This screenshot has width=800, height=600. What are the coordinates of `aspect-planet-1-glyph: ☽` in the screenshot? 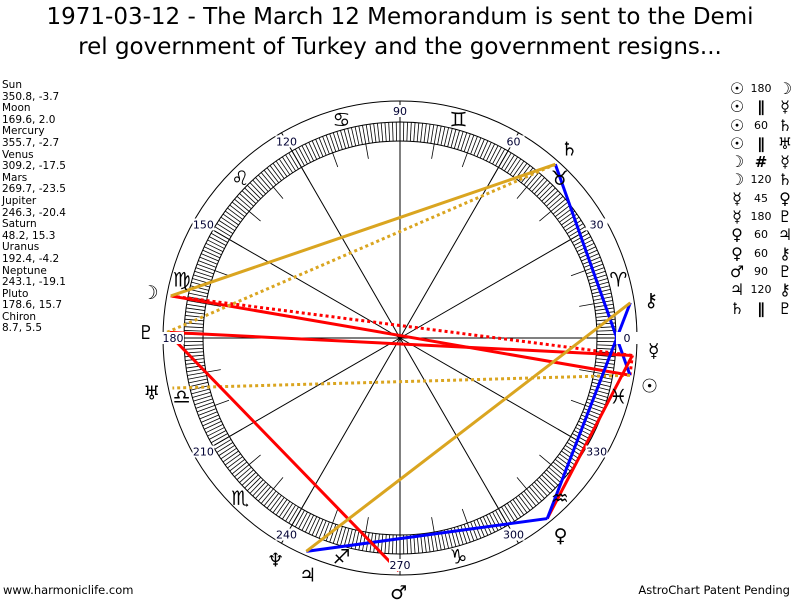 It's located at (737, 162).